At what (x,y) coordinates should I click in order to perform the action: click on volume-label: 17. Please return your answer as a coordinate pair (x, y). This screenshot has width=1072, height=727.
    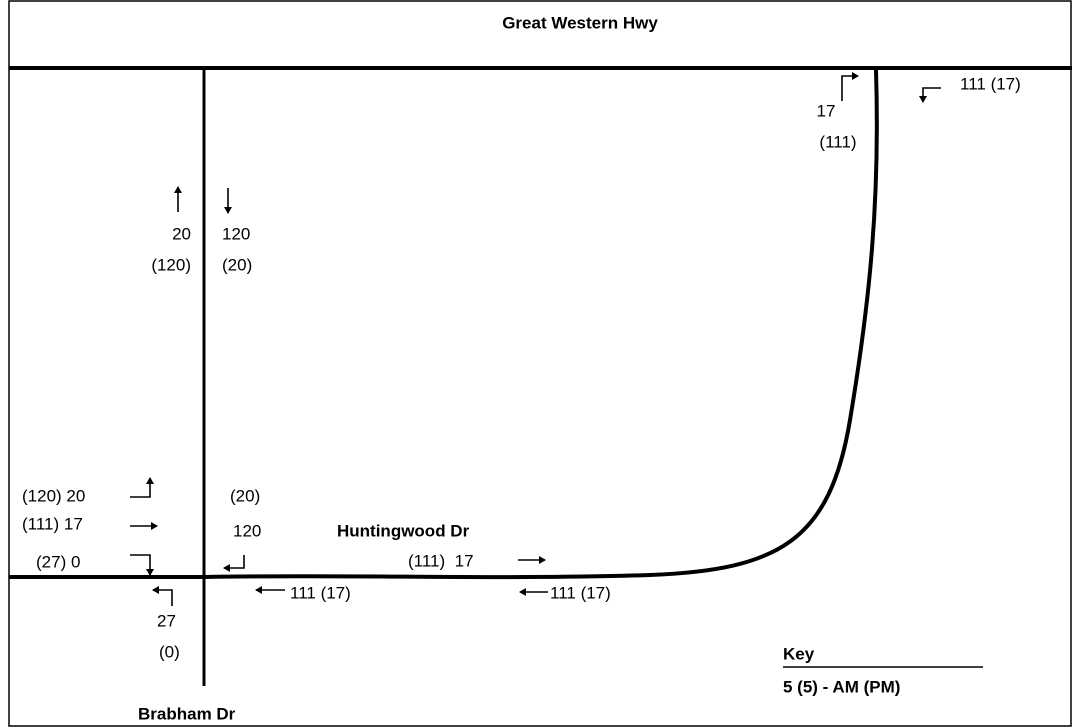
    Looking at the image, I should click on (826, 110).